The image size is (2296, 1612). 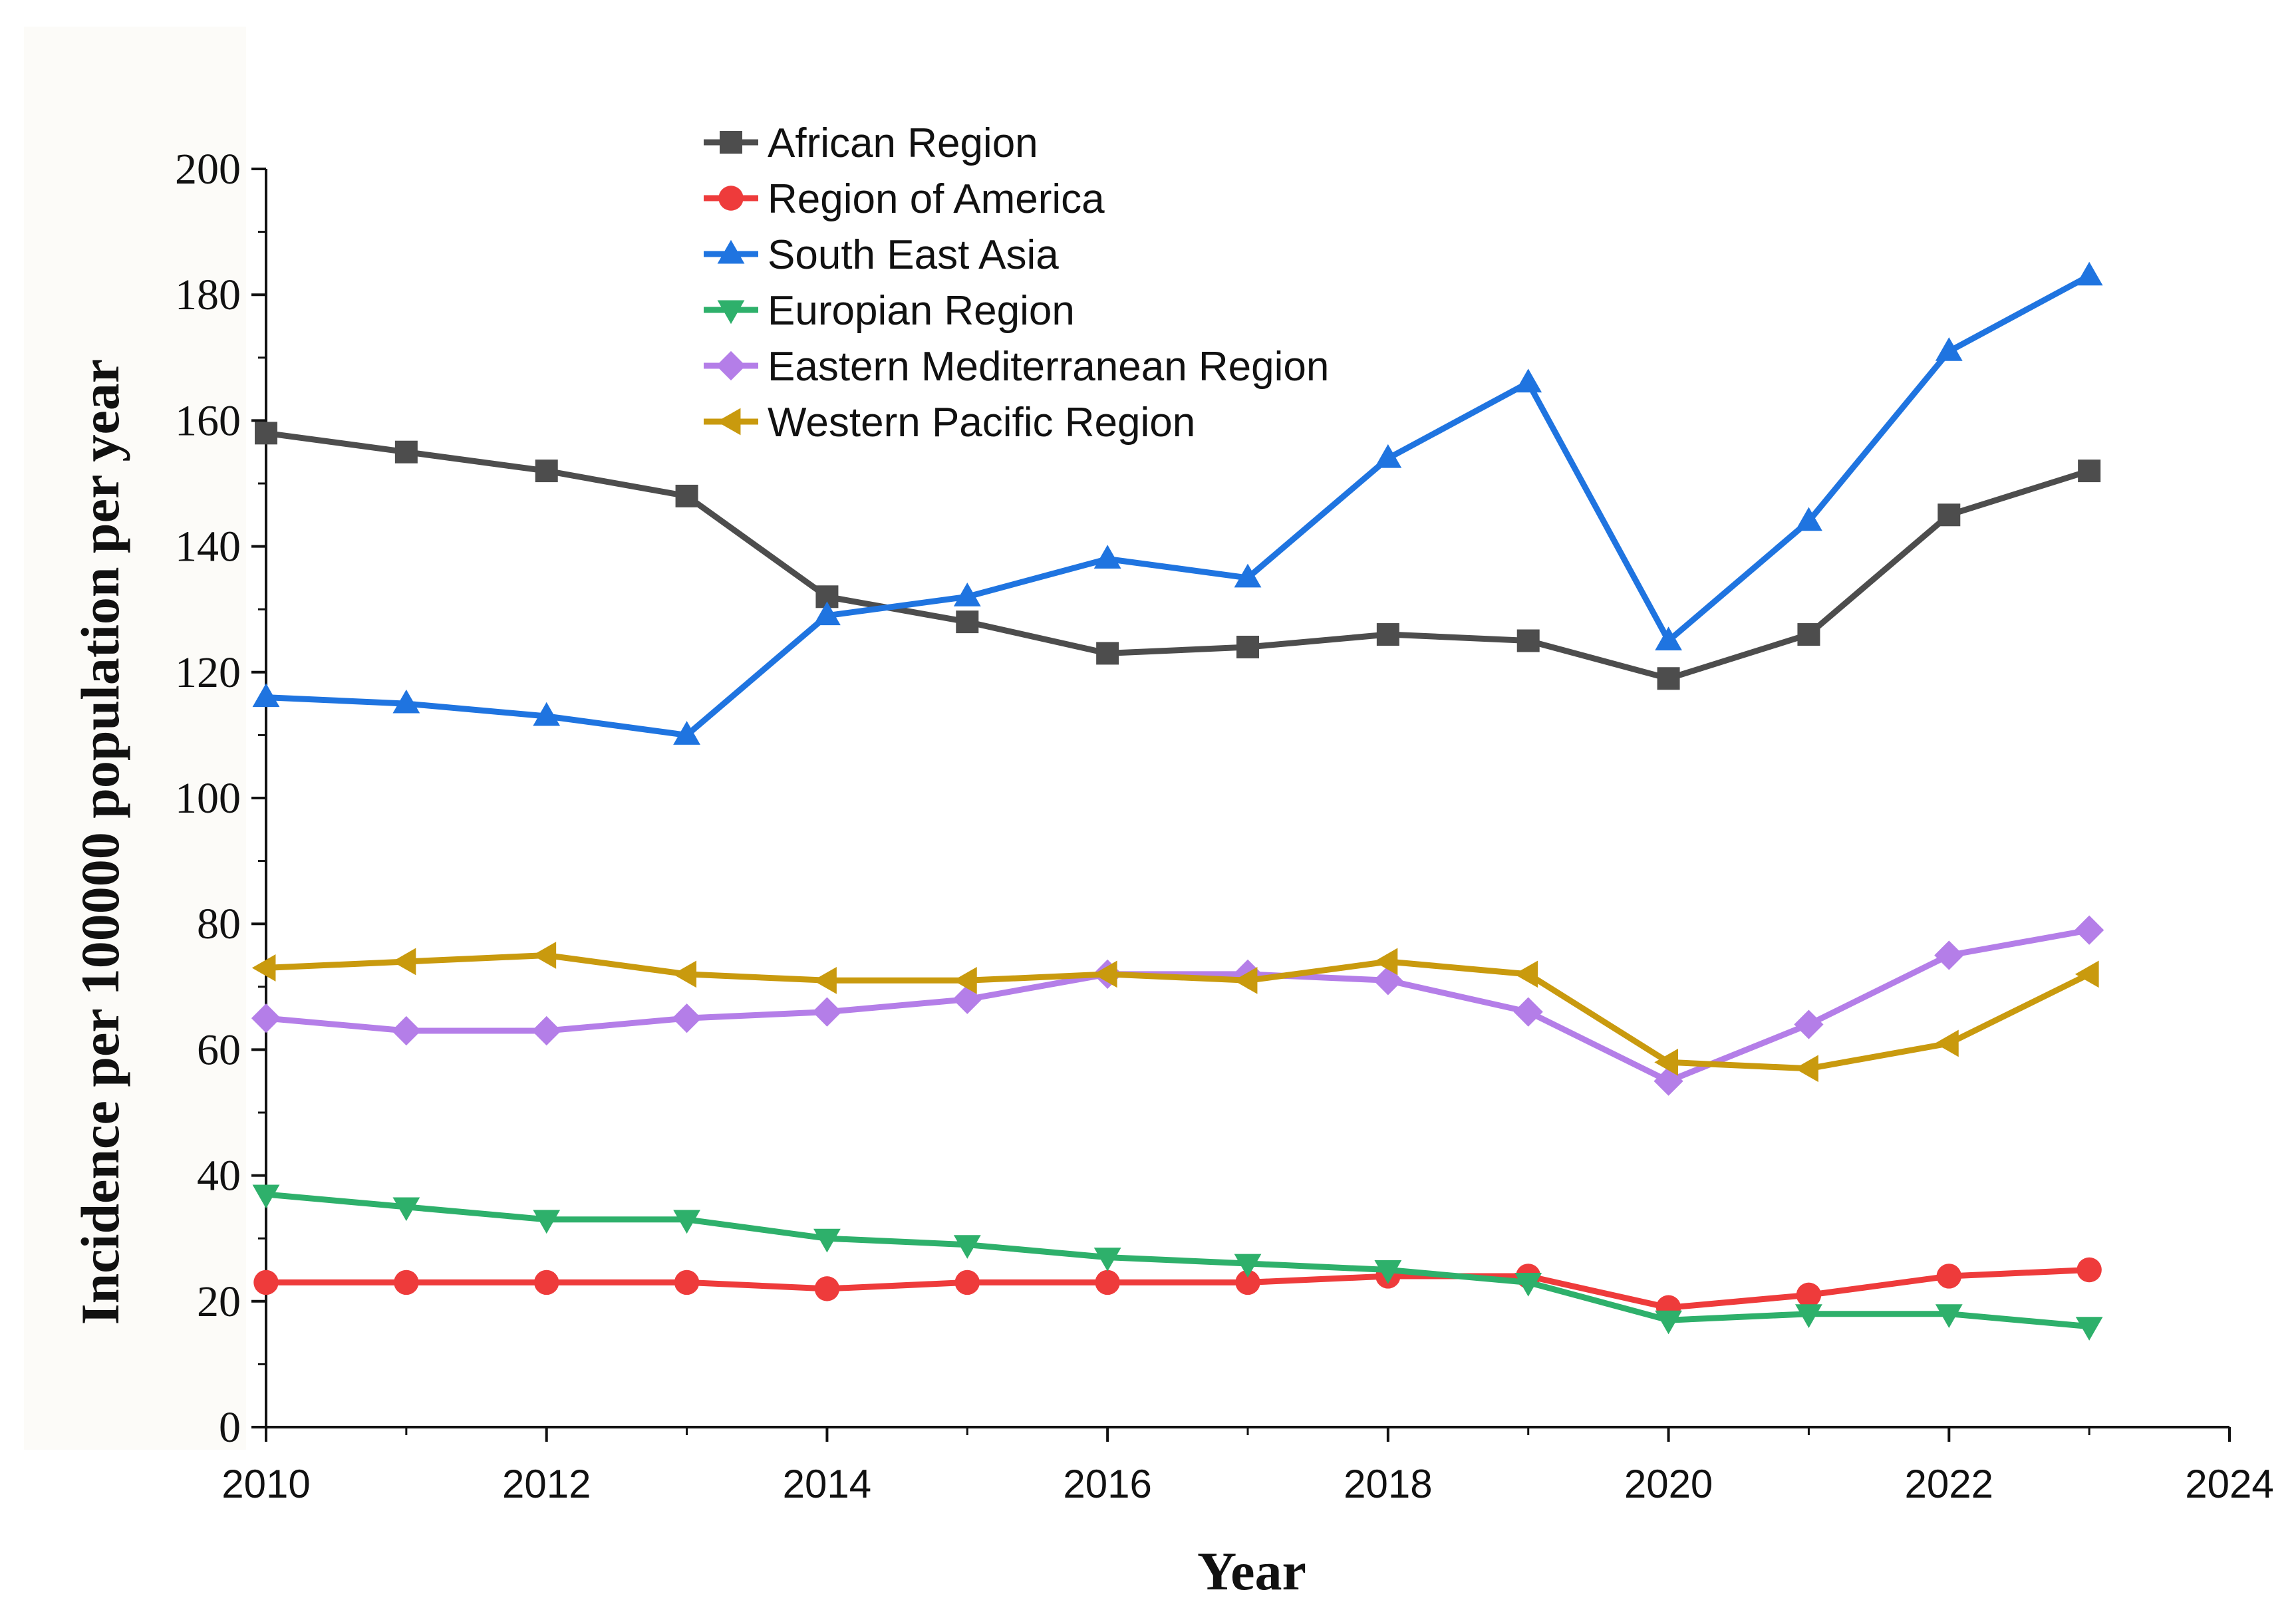 I want to click on legend-entry: Region of America, so click(x=904, y=199).